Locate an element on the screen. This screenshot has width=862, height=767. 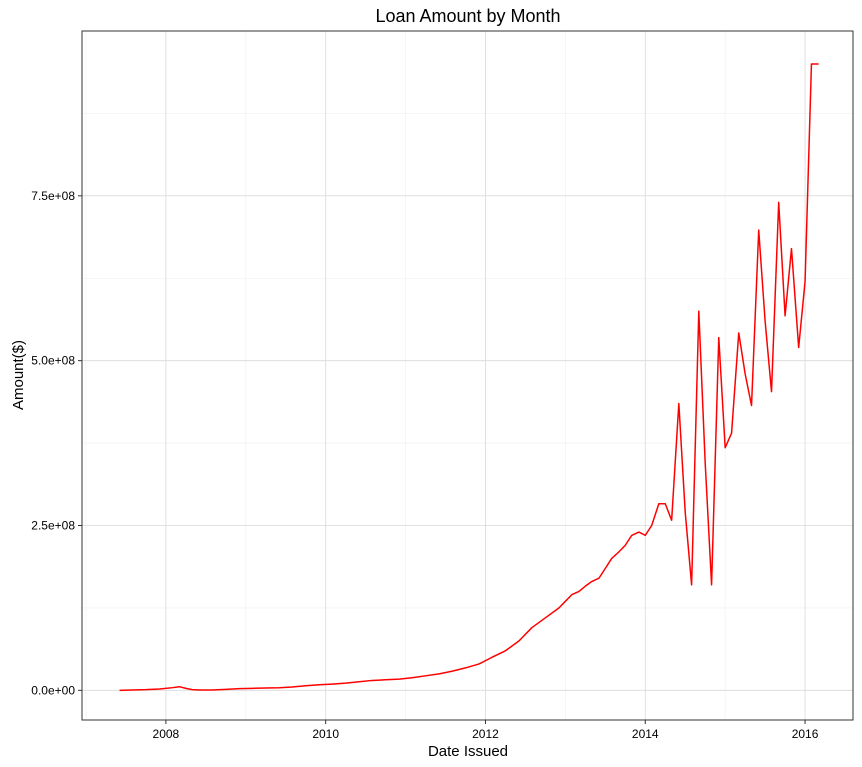
y-tick-label: 7.5e+08 is located at coordinates (53, 196).